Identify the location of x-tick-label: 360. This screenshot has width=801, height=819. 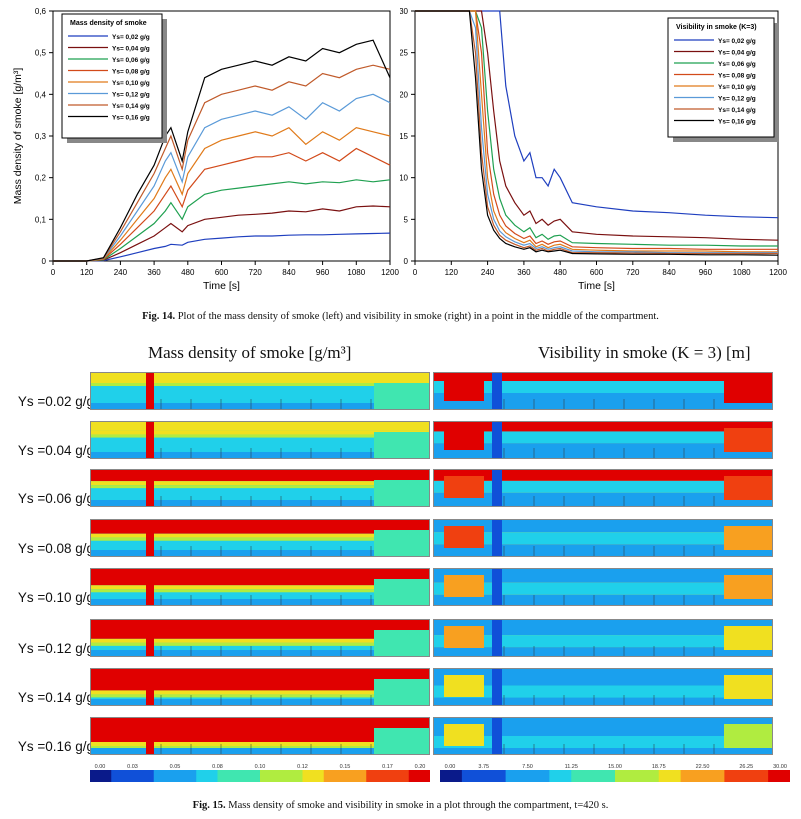
(524, 272).